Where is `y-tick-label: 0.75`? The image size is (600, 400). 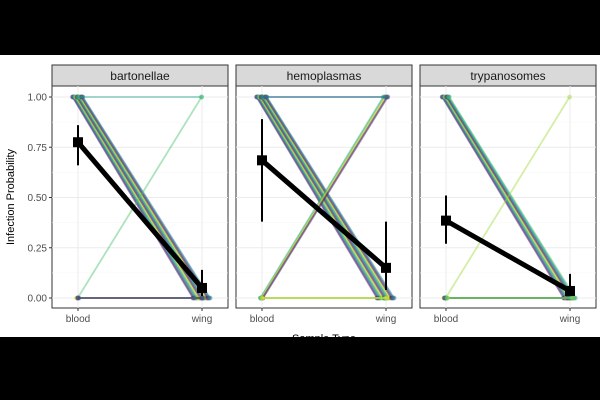 y-tick-label: 0.75 is located at coordinates (38, 148).